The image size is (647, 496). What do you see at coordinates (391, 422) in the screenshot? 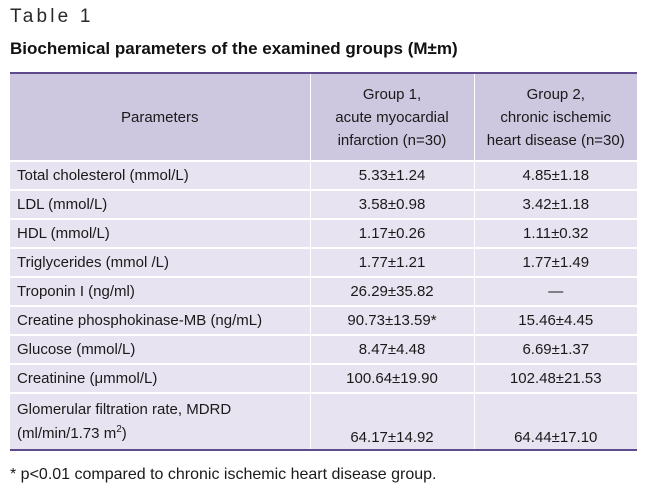
I see `group1-value-cell: 64.17±14.92` at bounding box center [391, 422].